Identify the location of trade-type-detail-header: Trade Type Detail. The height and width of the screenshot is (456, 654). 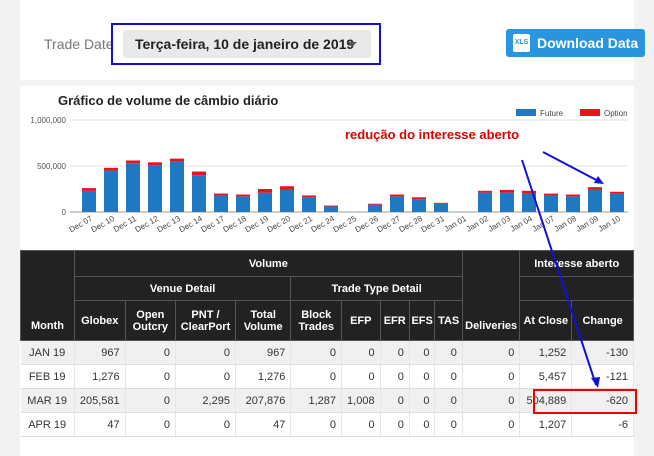
(376, 288).